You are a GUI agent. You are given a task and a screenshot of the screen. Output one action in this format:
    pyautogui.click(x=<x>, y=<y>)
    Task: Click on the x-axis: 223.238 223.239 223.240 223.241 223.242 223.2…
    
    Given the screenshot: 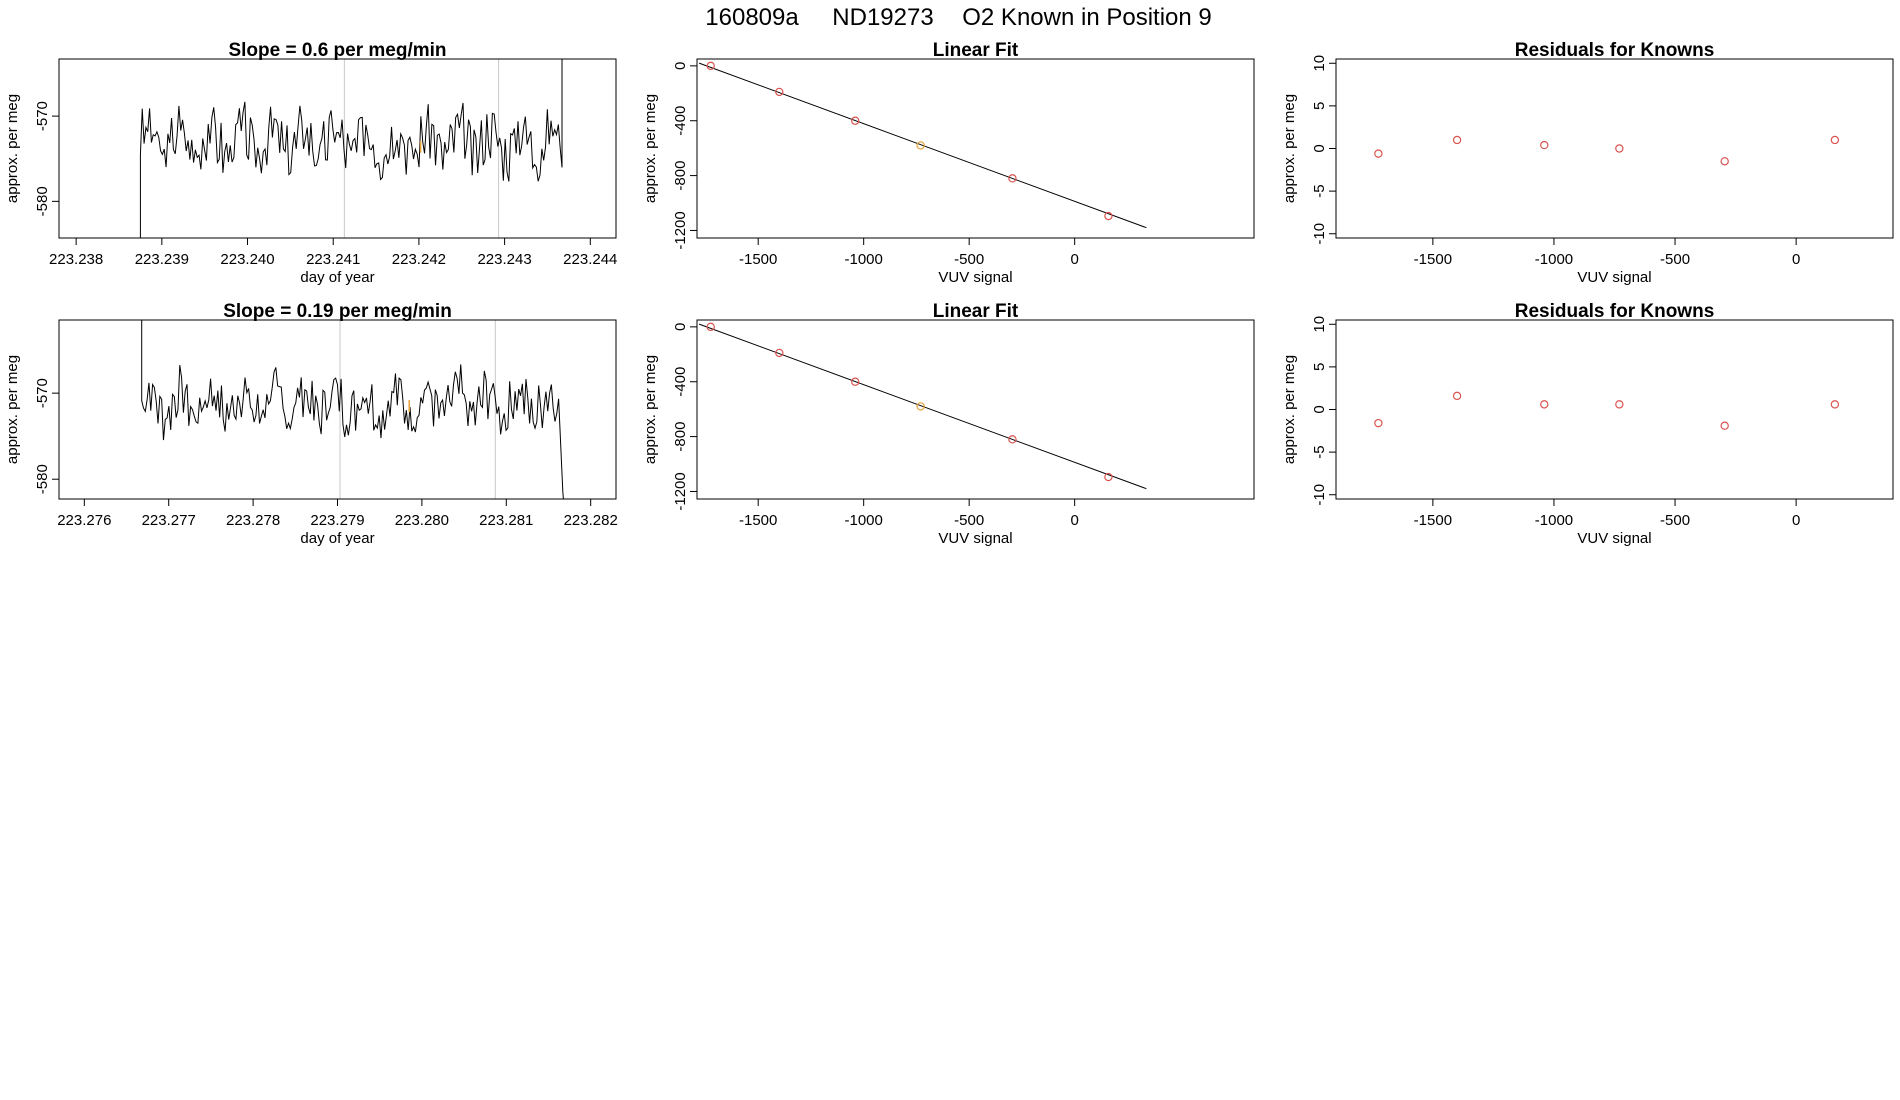 What is the action you would take?
    pyautogui.click(x=333, y=262)
    